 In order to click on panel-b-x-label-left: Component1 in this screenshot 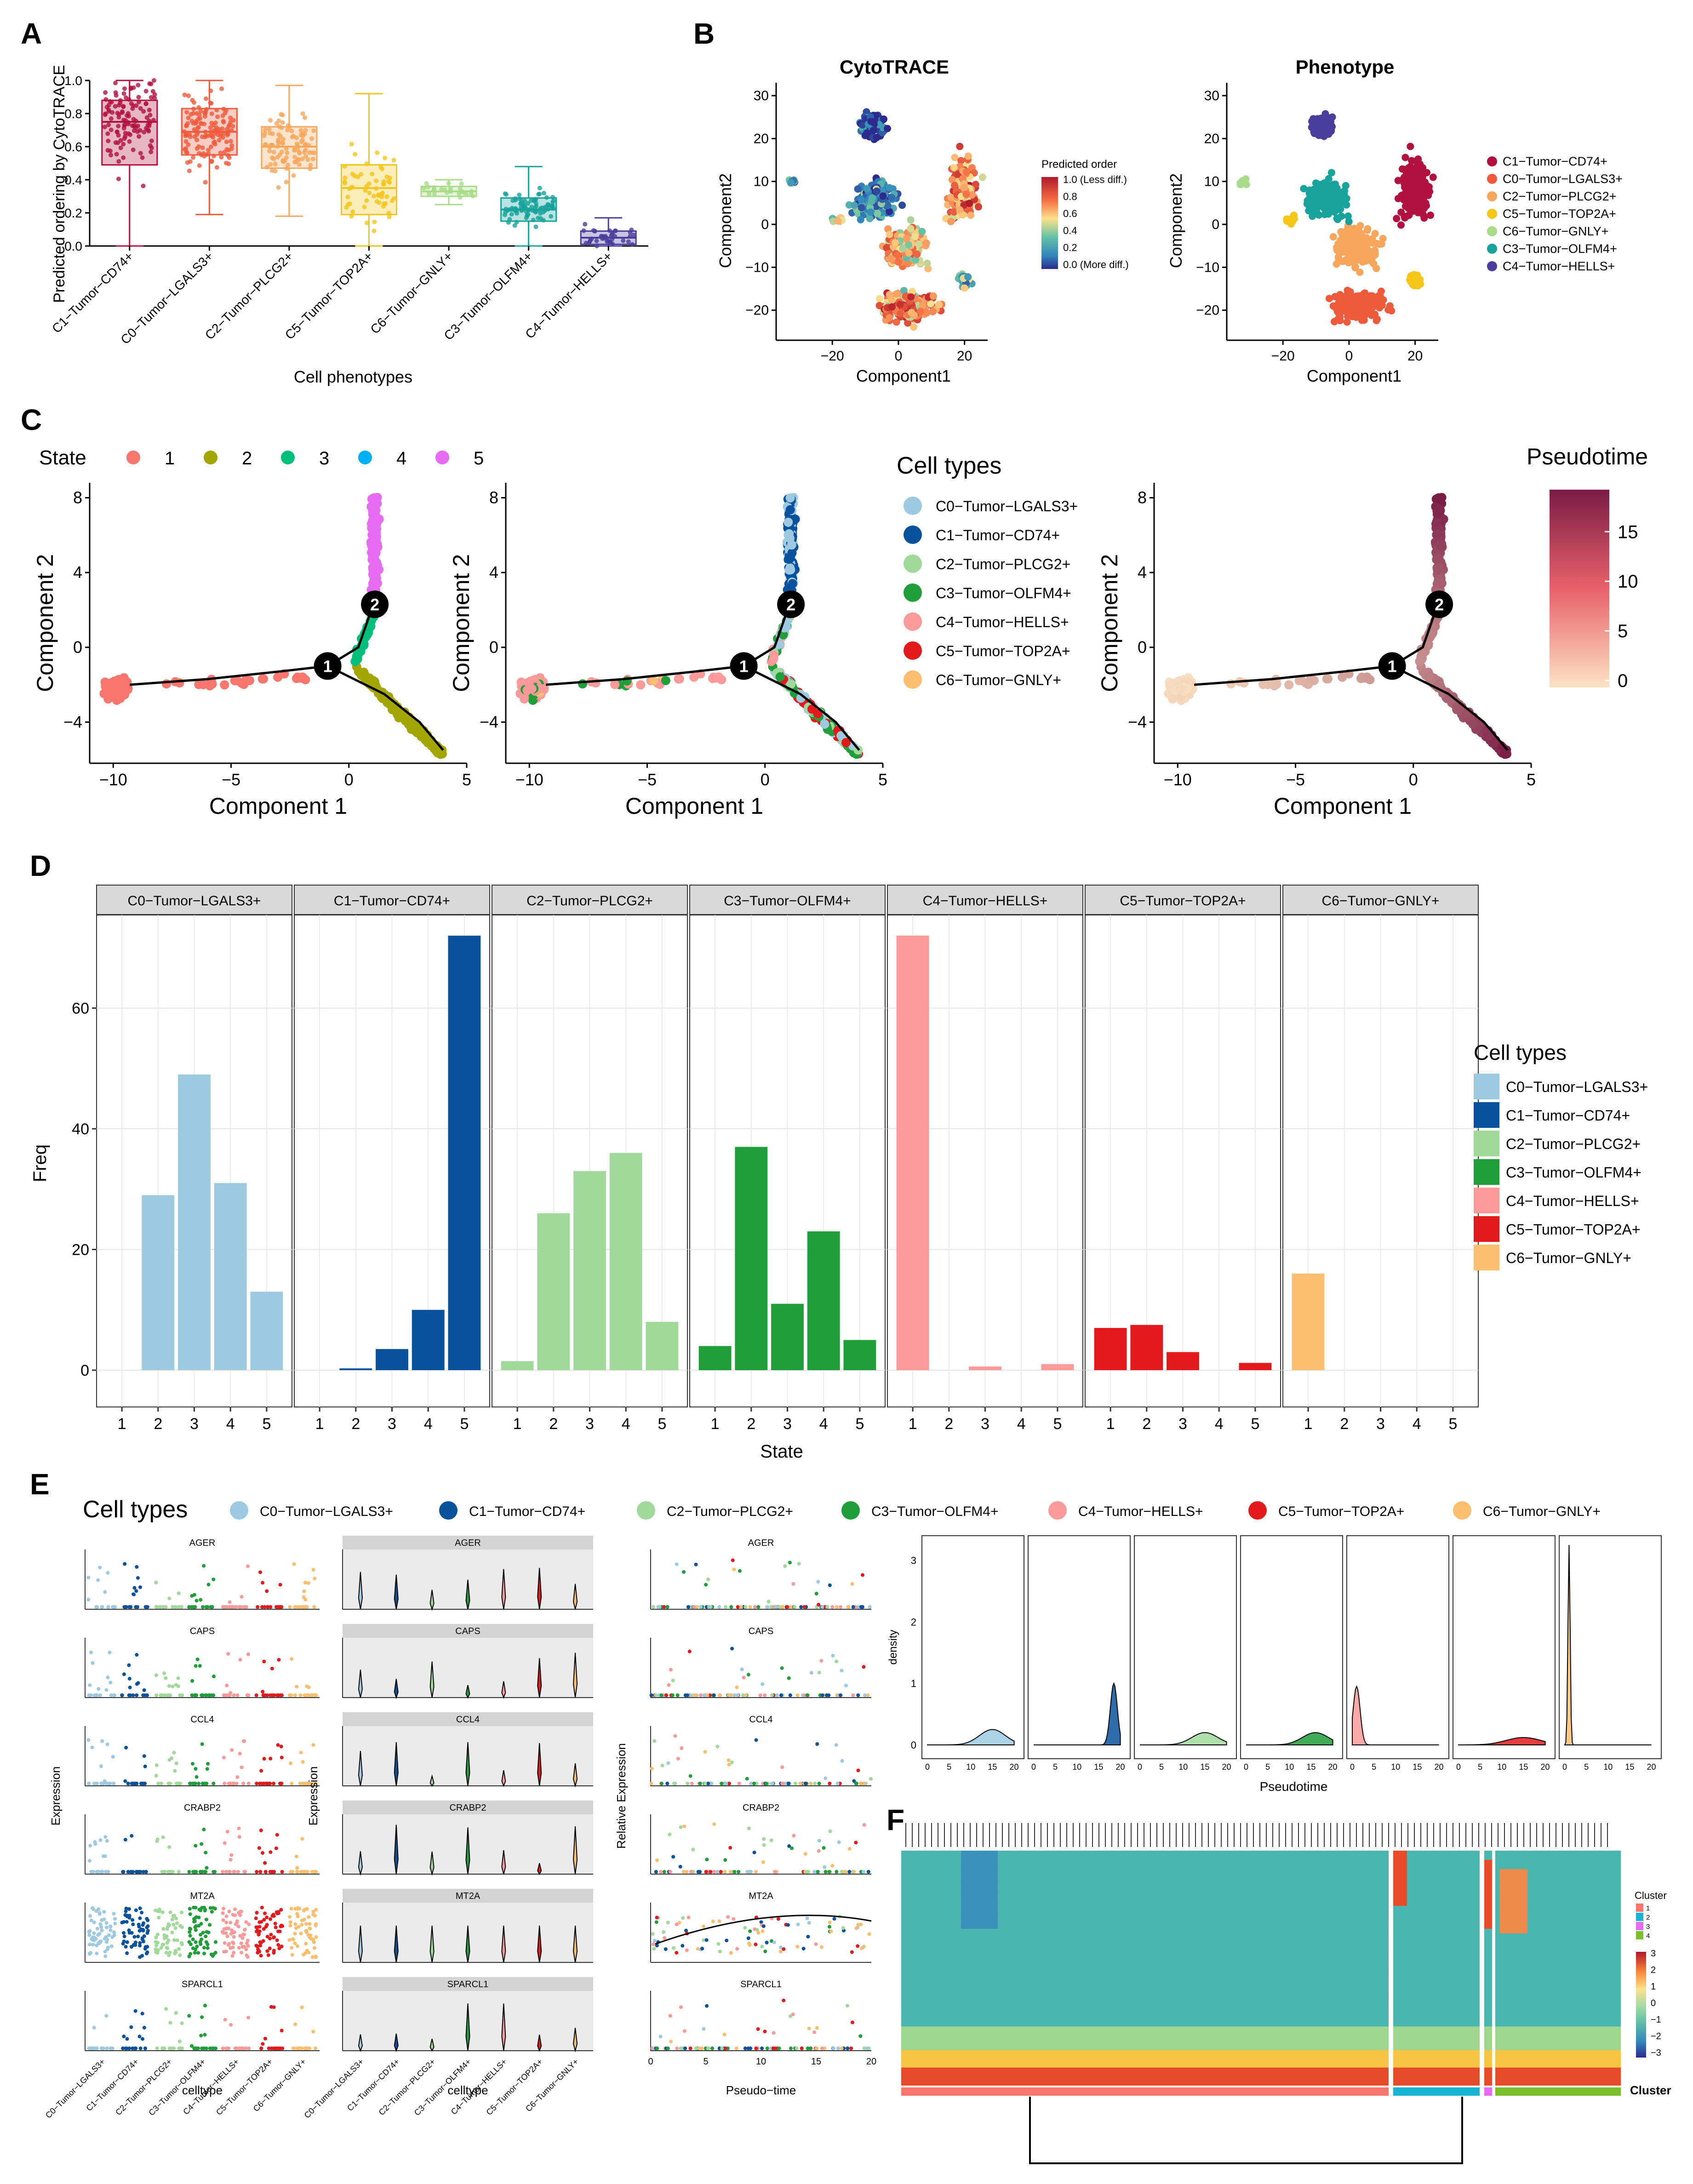, I will do `click(904, 375)`.